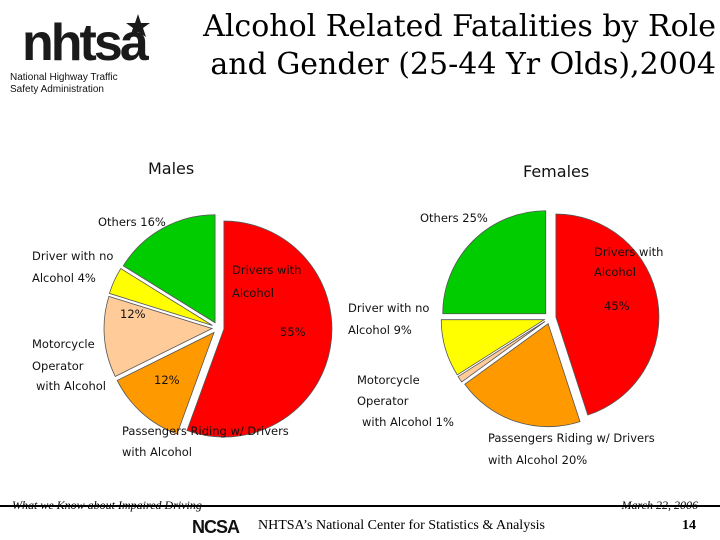 The image size is (720, 540). Describe the element at coordinates (63, 344) in the screenshot. I see `male-label-motorcycle-line1: Motorcycle` at that location.